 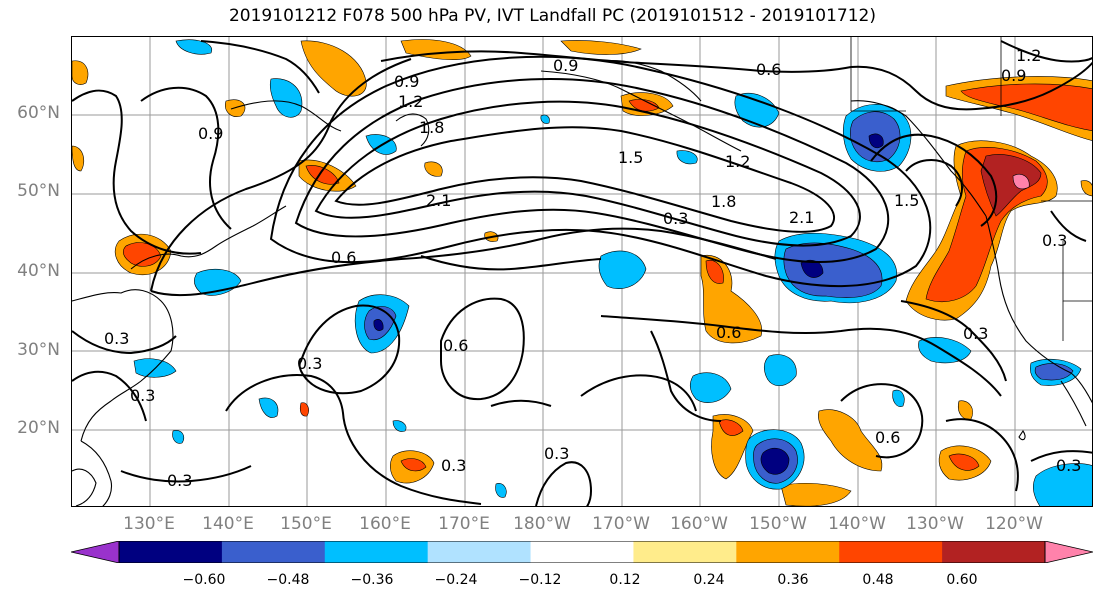 I want to click on lon-label-150w: 150°W, so click(x=778, y=524).